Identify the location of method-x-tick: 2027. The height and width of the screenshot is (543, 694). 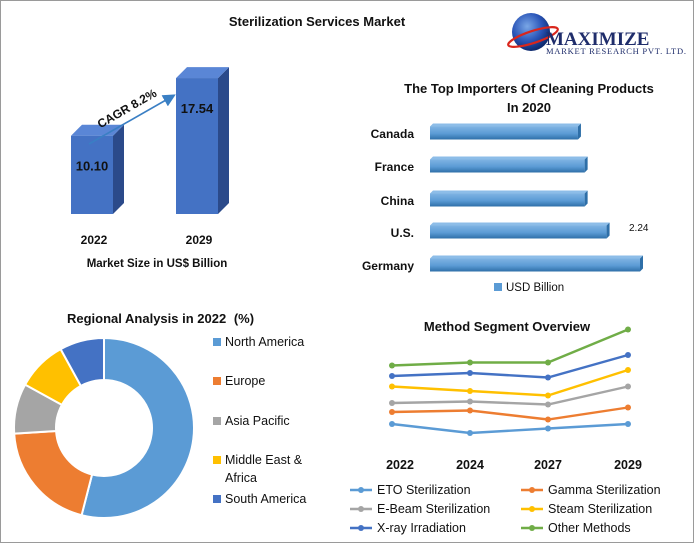
(548, 465).